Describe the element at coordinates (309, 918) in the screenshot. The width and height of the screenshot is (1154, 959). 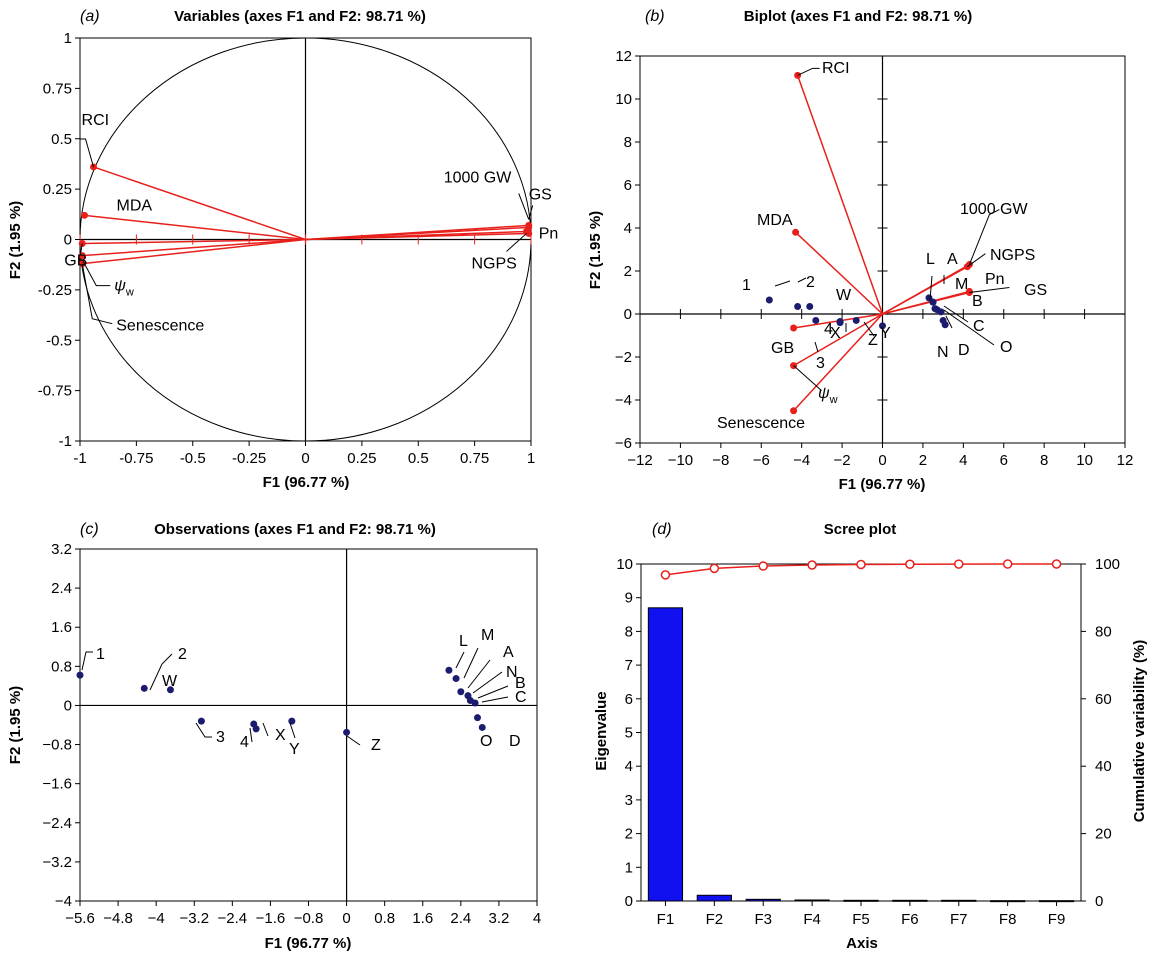
I see `x-tick-label: −0.8` at that location.